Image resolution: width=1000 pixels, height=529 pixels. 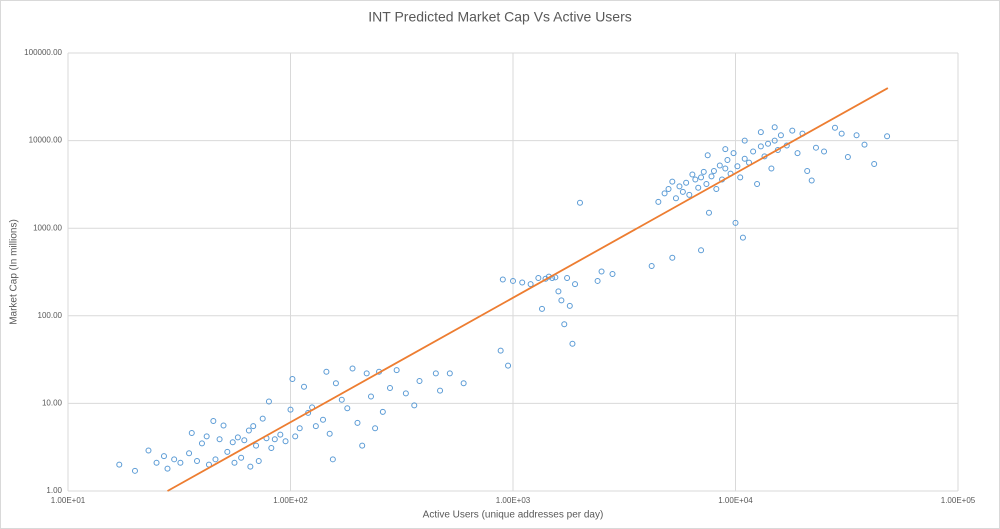 What do you see at coordinates (68, 500) in the screenshot?
I see `x-tick-label: 1.00E+01` at bounding box center [68, 500].